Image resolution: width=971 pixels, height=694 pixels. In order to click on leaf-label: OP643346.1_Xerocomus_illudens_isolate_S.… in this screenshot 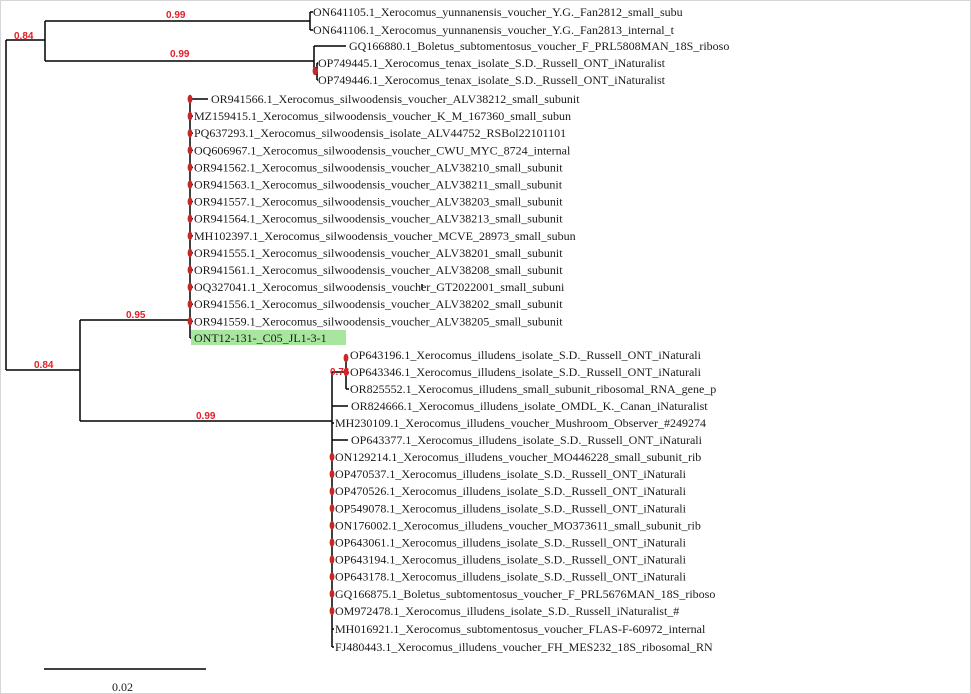, I will do `click(526, 372)`.